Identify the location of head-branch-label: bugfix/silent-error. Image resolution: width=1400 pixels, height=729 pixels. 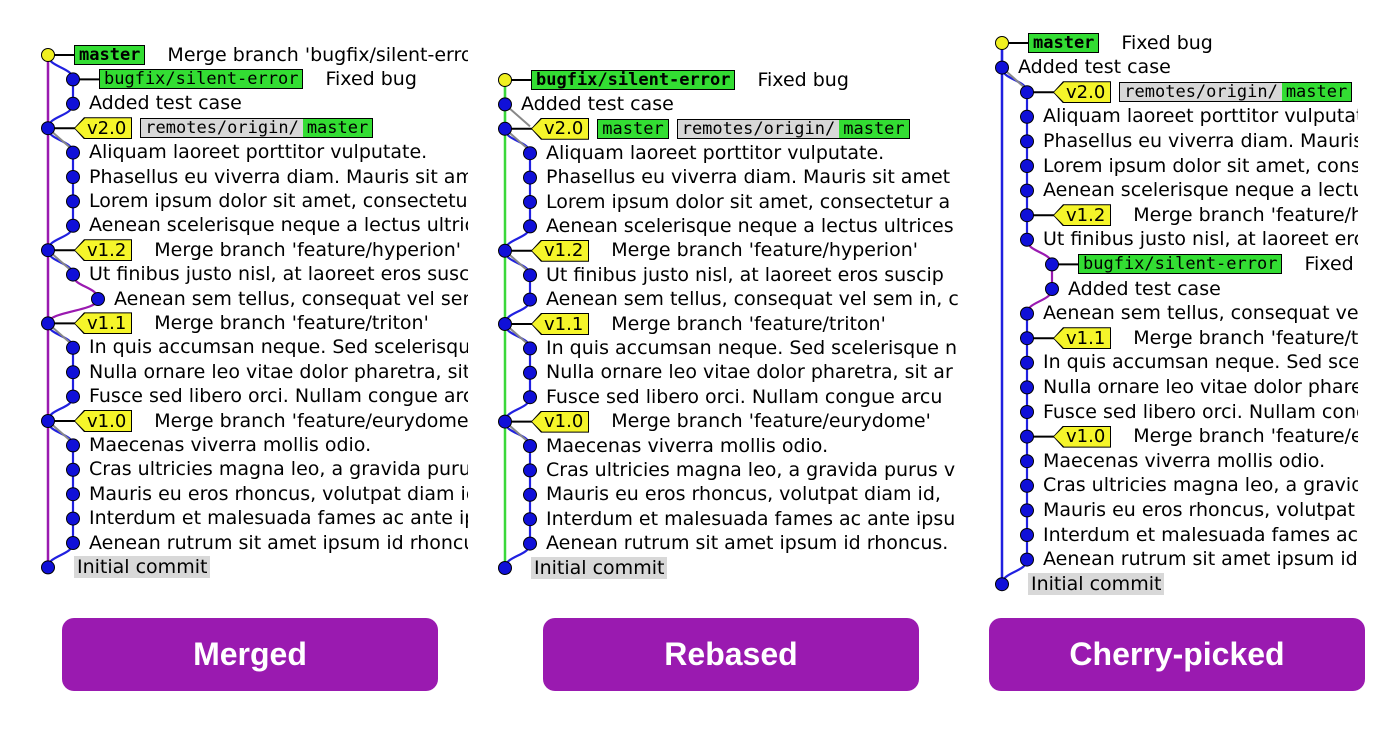
(633, 80).